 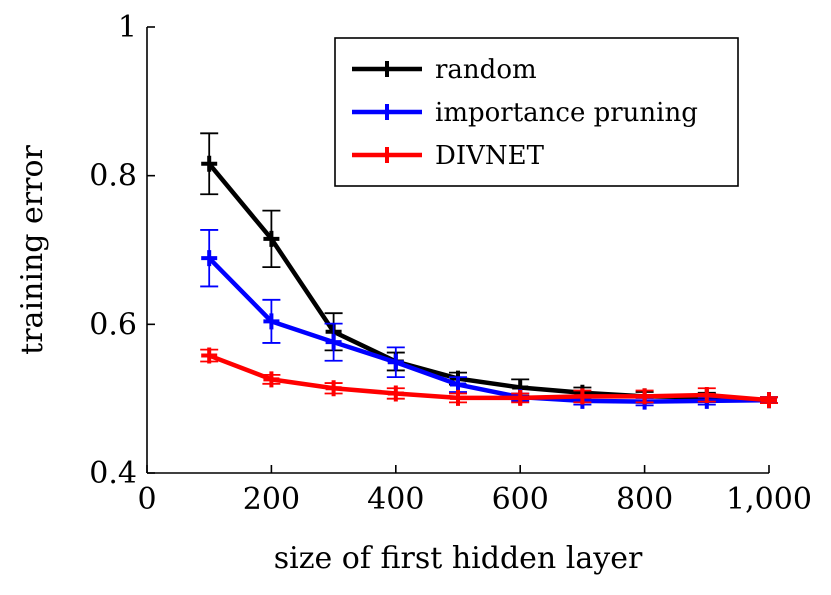 What do you see at coordinates (146, 499) in the screenshot?
I see `x-tick-label: 0` at bounding box center [146, 499].